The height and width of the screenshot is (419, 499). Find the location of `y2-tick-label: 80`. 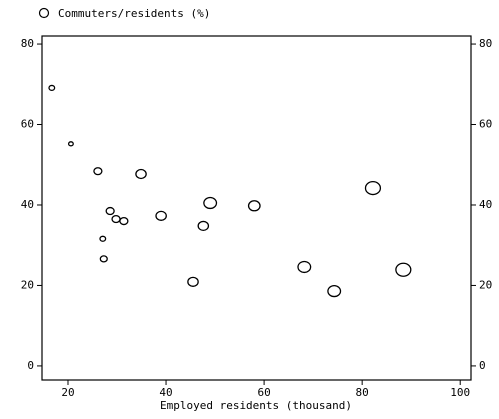

y2-tick-label: 80 is located at coordinates (485, 43).